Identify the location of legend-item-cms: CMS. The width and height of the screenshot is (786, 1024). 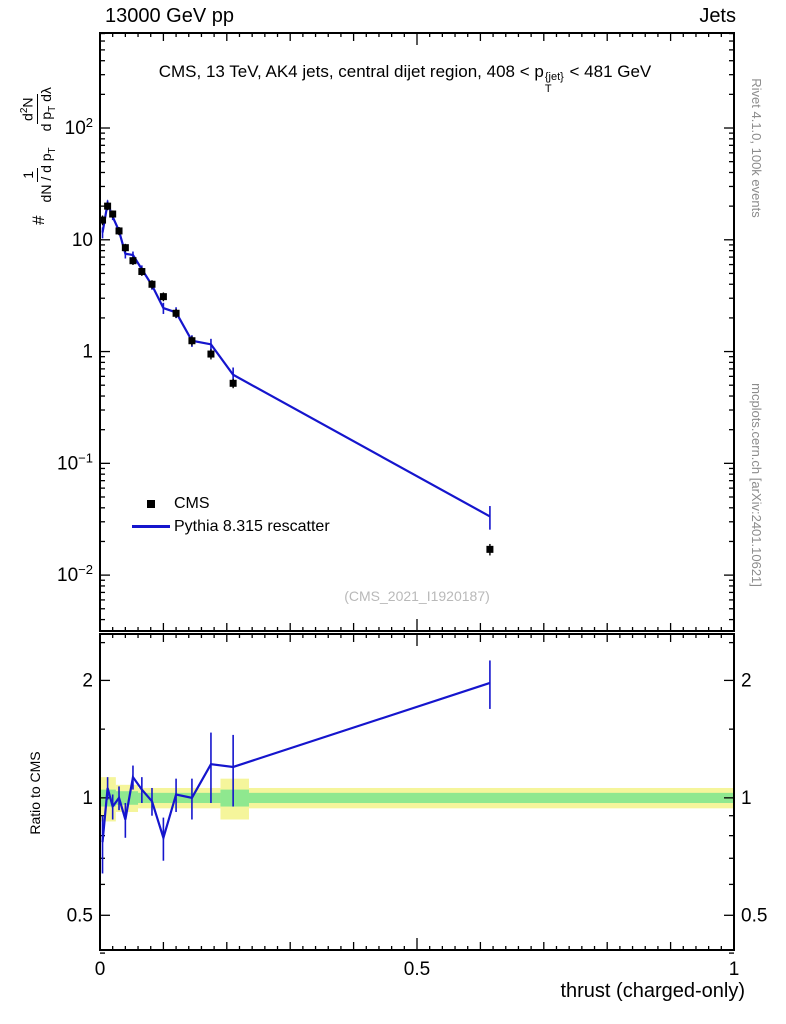
(229, 503).